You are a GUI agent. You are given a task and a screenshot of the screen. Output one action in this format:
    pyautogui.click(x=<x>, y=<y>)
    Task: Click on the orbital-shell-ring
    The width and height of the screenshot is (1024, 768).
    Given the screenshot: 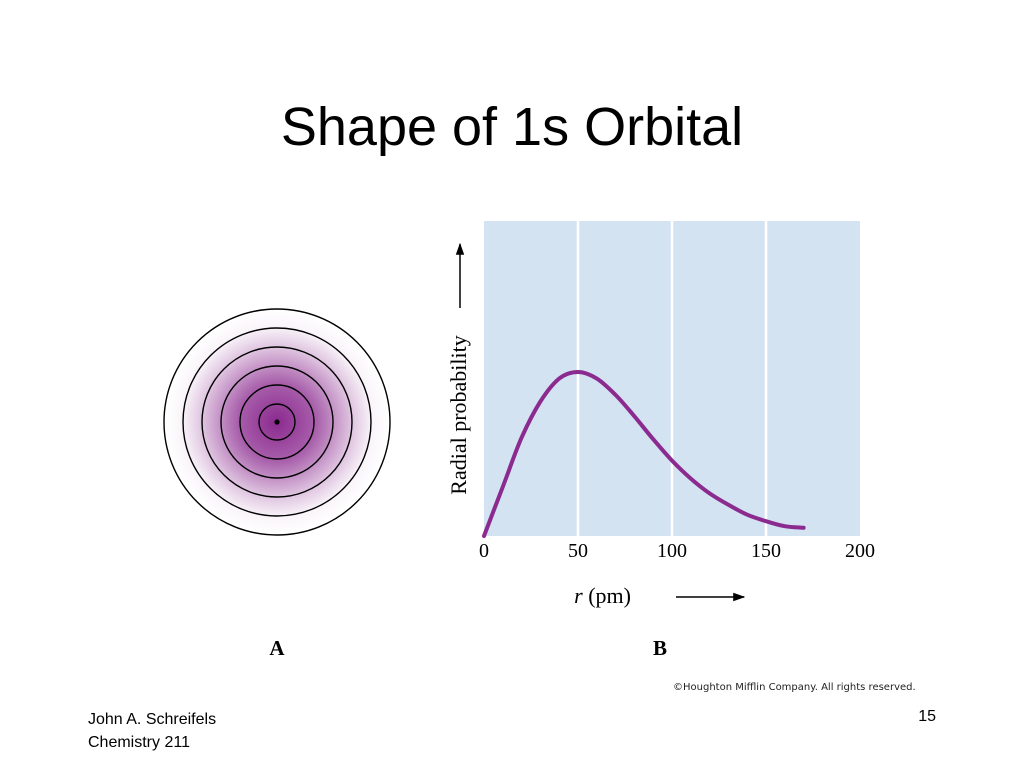 What is the action you would take?
    pyautogui.click(x=277, y=422)
    